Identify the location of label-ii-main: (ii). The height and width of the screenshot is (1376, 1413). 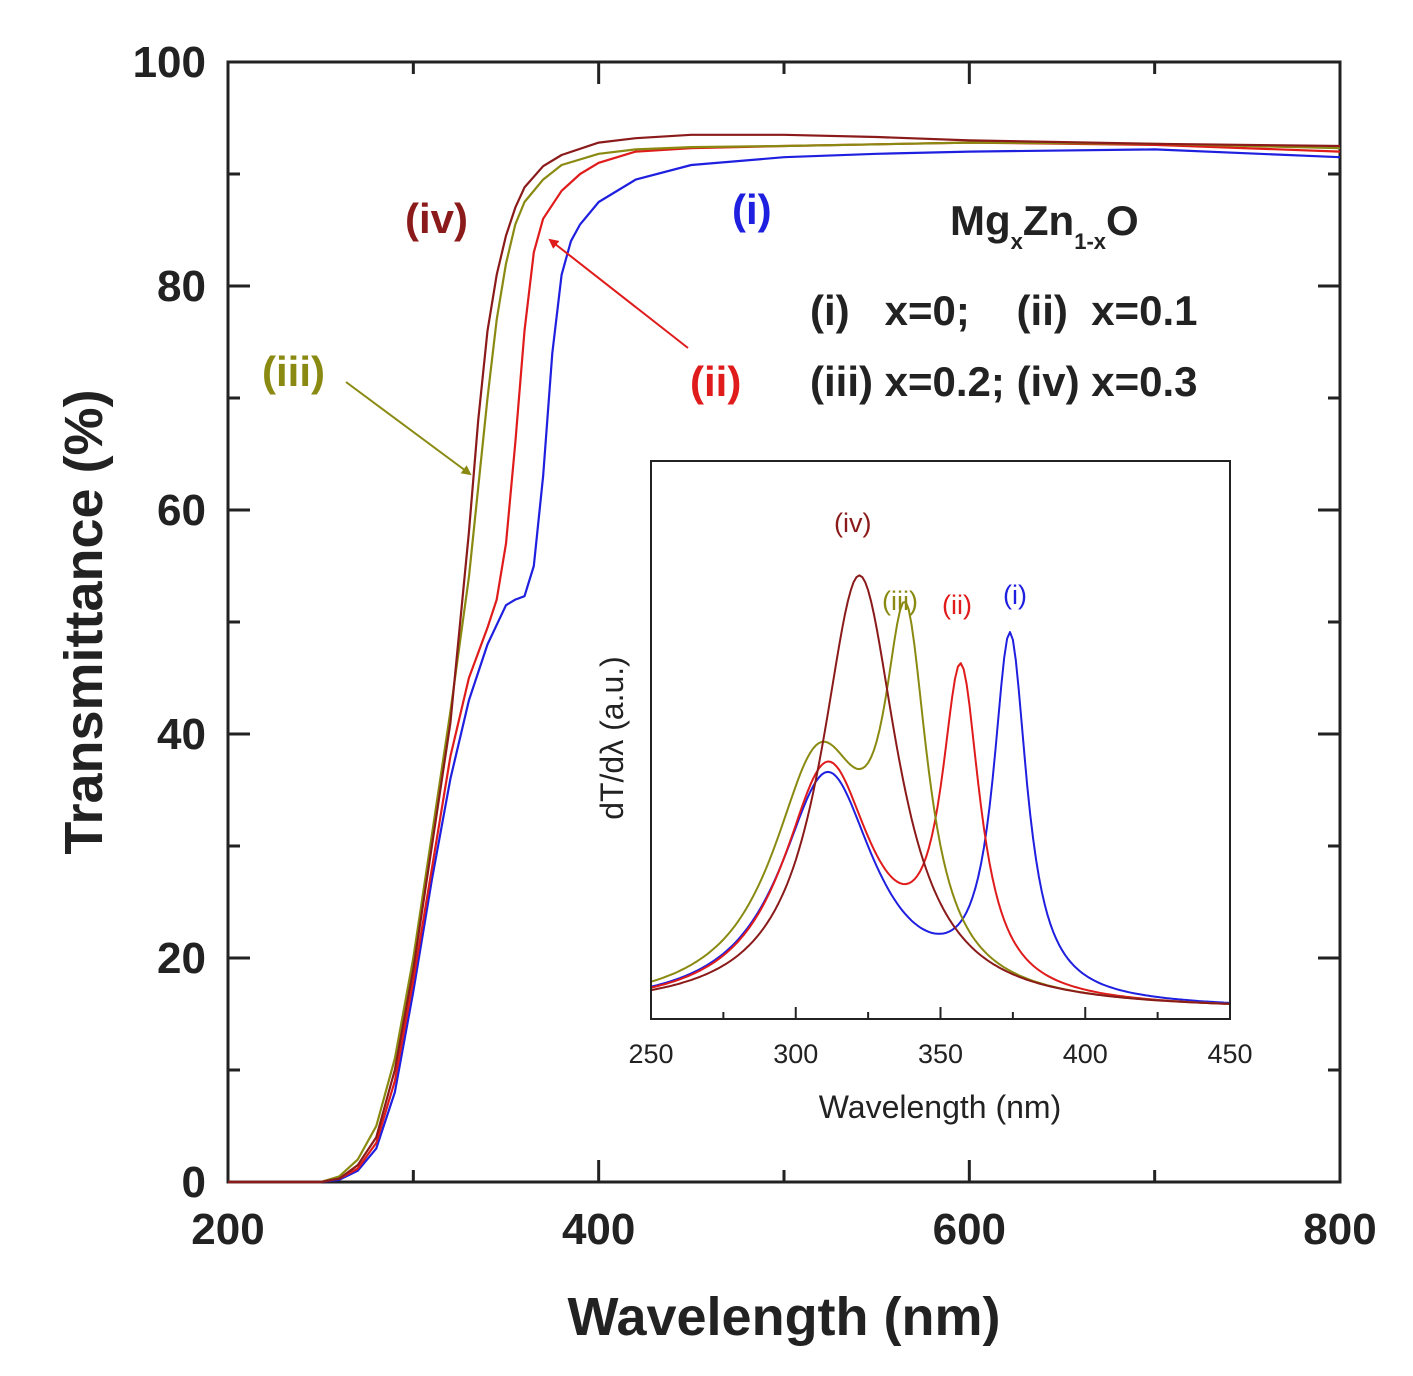
(715, 381).